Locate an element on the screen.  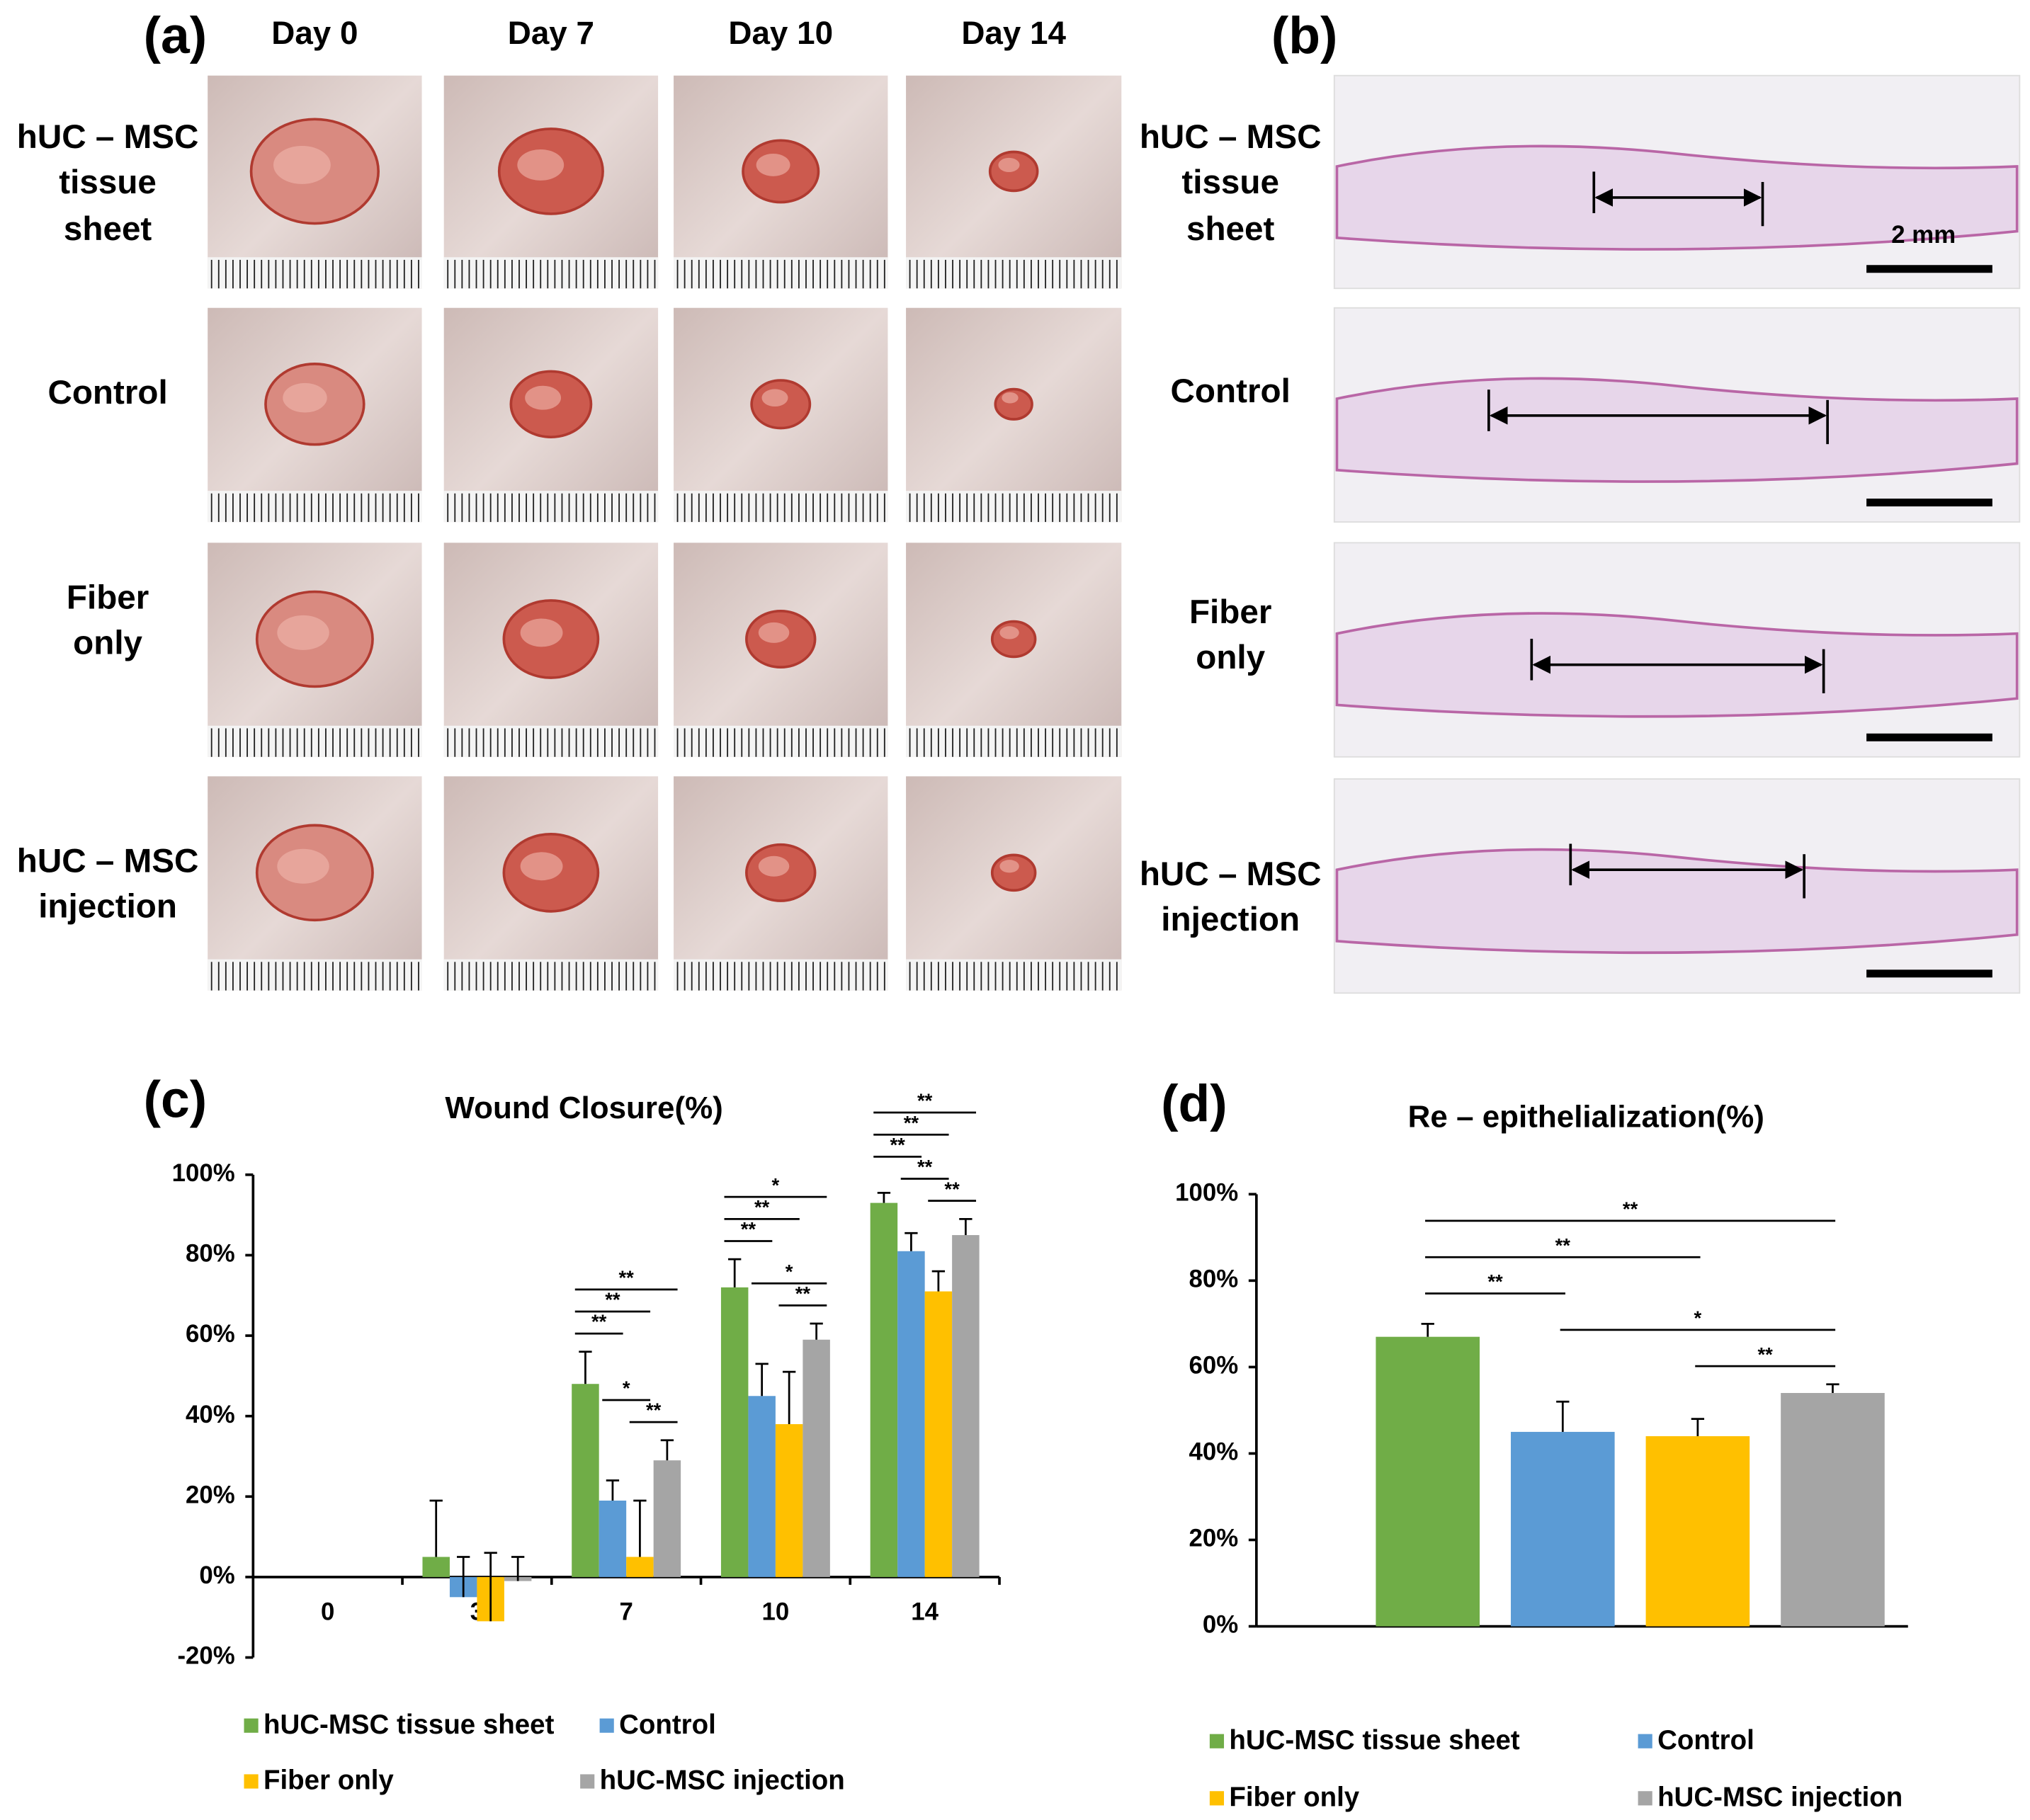
column-header: Day 7 is located at coordinates (551, 33).